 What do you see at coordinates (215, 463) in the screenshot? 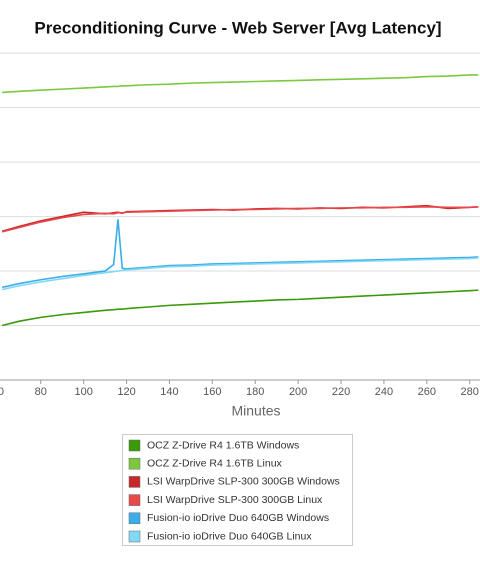
I see `legend-label: OCZ Z-Drive R4 1.6TB Linux` at bounding box center [215, 463].